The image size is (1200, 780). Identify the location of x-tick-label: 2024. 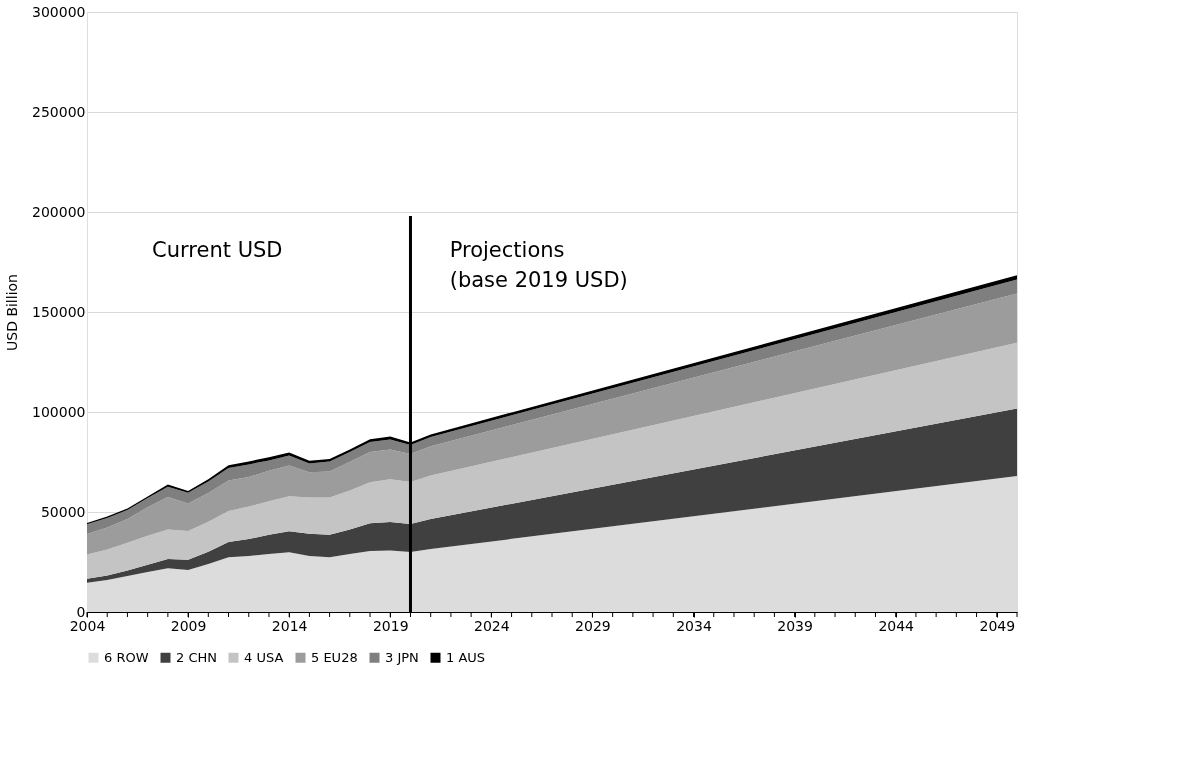
(492, 625).